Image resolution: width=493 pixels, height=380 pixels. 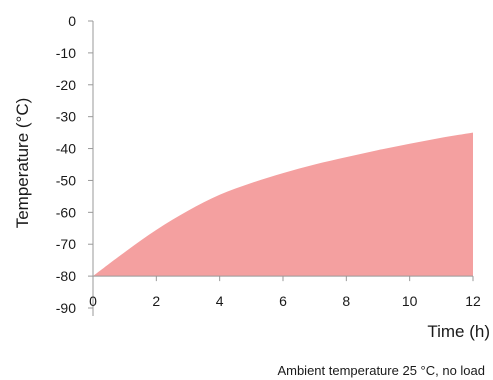 What do you see at coordinates (66, 244) in the screenshot?
I see `y-tick-label: -70` at bounding box center [66, 244].